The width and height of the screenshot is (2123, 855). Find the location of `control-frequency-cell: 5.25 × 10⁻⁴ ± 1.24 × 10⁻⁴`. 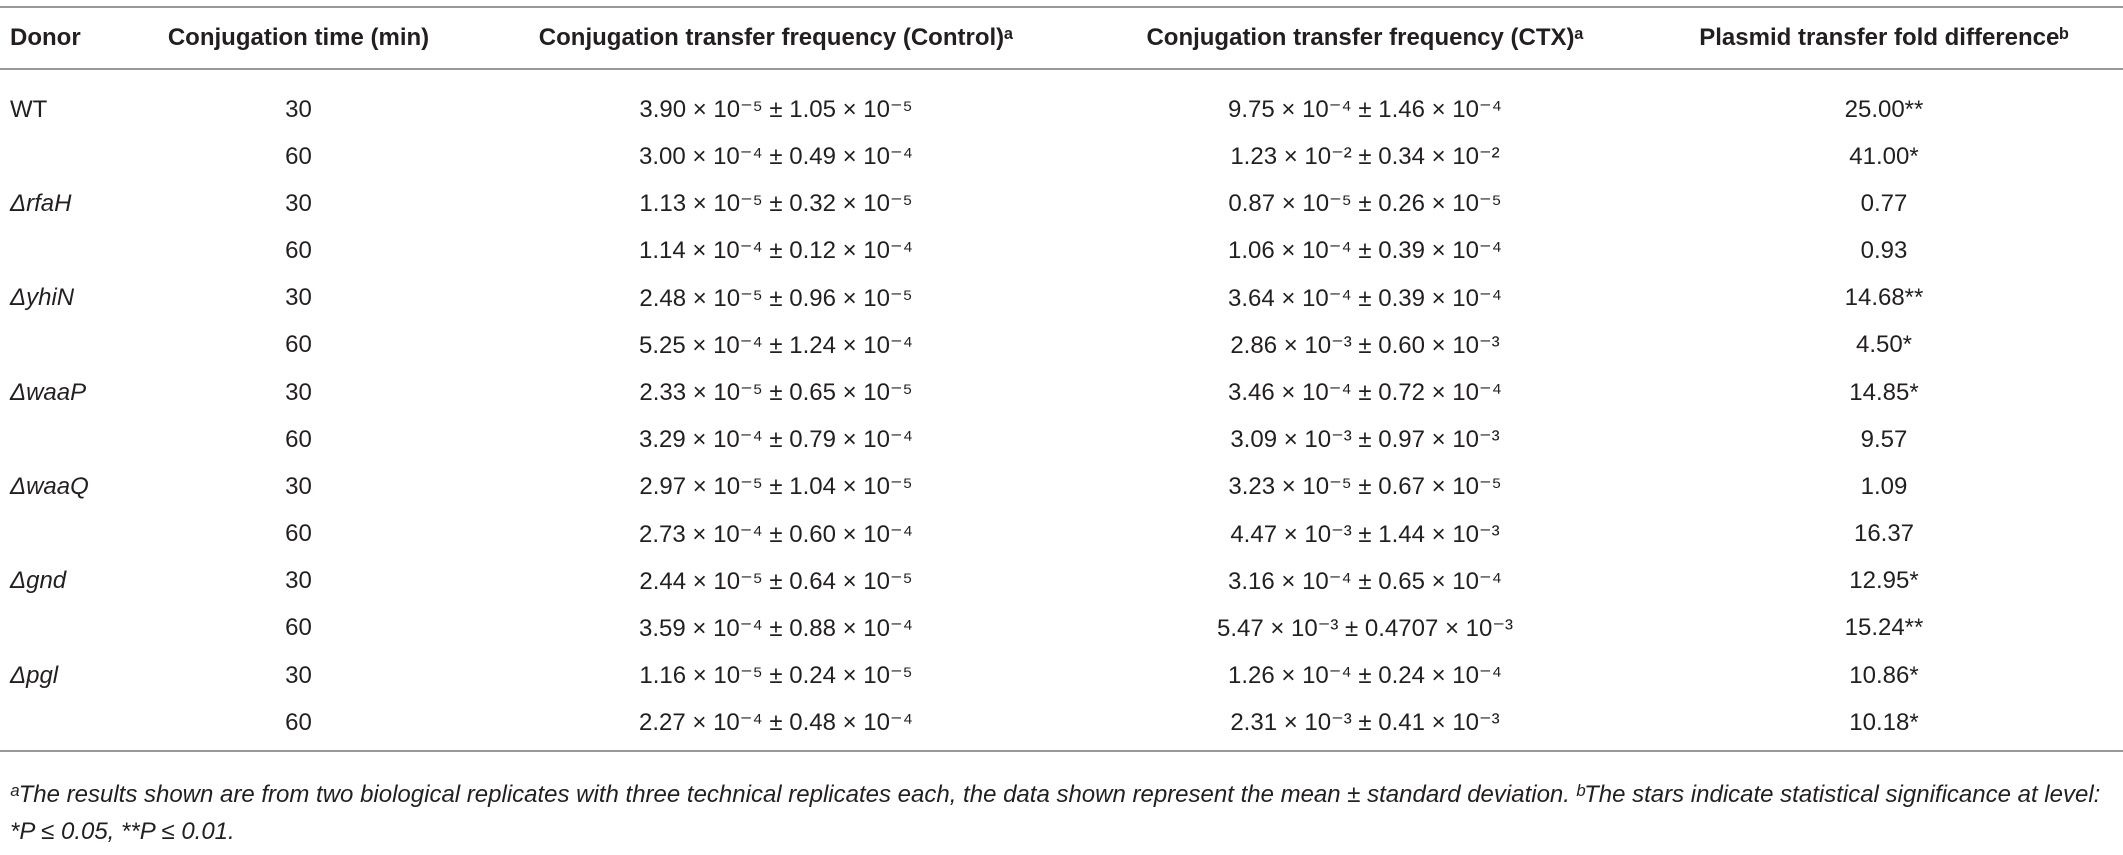

control-frequency-cell: 5.25 × 10⁻⁴ ± 1.24 × 10⁻⁴ is located at coordinates (776, 345).